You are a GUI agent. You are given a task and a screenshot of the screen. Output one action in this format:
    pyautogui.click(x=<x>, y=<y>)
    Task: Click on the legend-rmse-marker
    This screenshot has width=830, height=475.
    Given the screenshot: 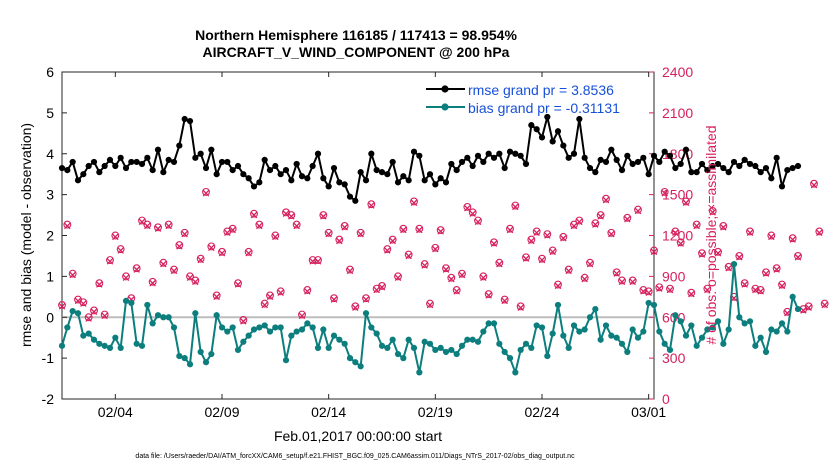 What is the action you would take?
    pyautogui.click(x=445, y=89)
    